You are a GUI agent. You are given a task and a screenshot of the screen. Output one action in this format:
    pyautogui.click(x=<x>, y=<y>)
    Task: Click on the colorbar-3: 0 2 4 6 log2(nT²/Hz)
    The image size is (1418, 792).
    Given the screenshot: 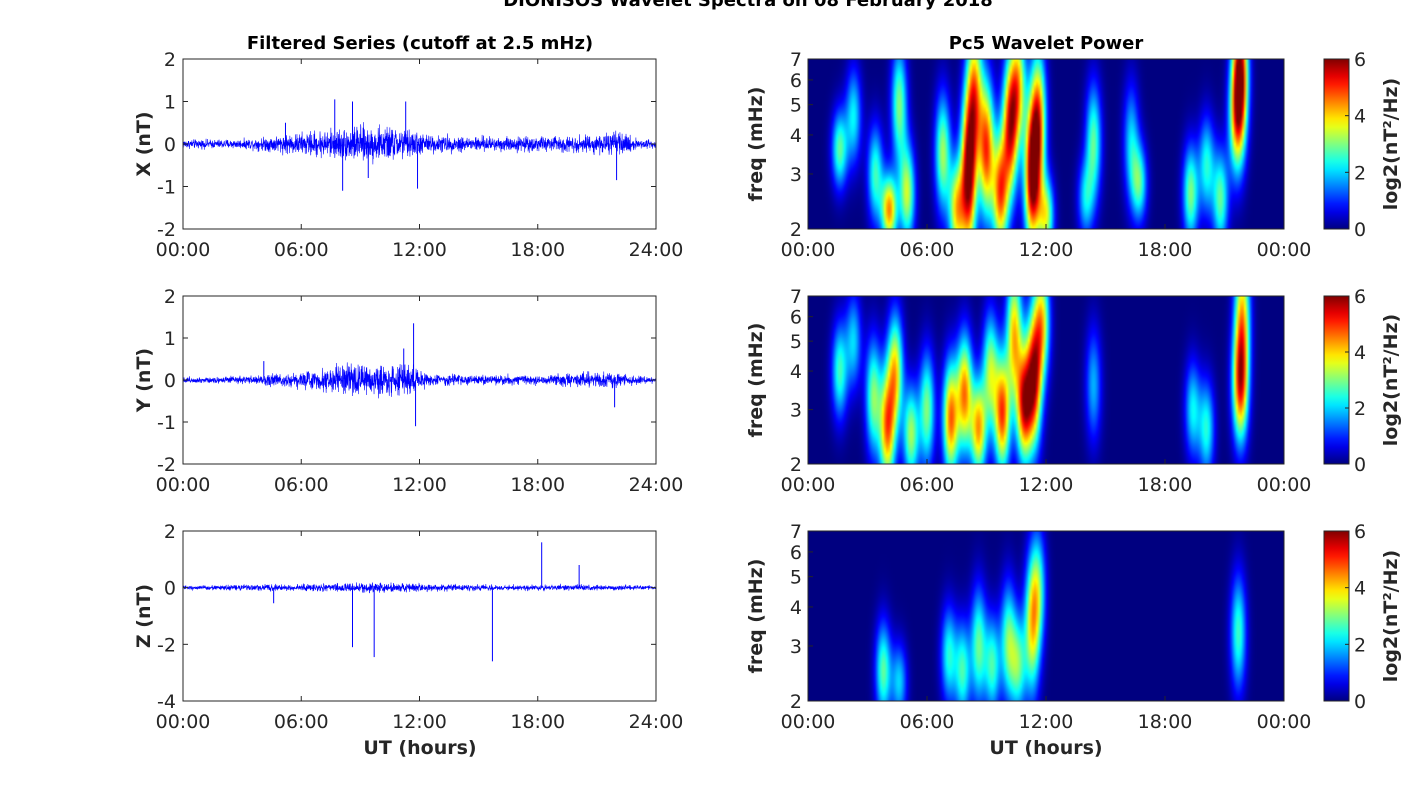 What is the action you would take?
    pyautogui.click(x=1362, y=617)
    